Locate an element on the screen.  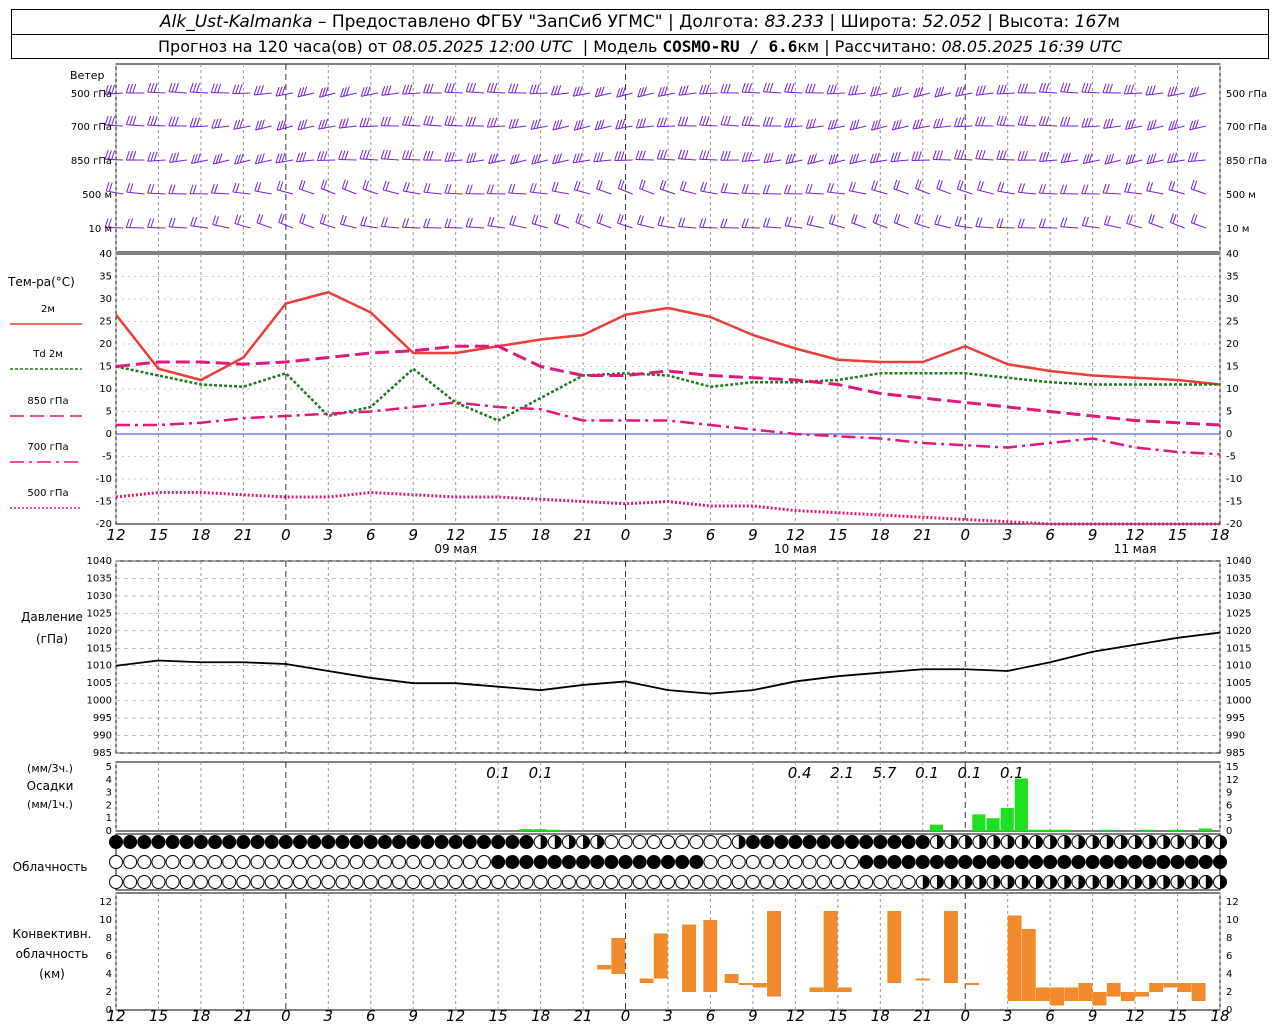
cloud-fill-half is located at coordinates (572, 842).